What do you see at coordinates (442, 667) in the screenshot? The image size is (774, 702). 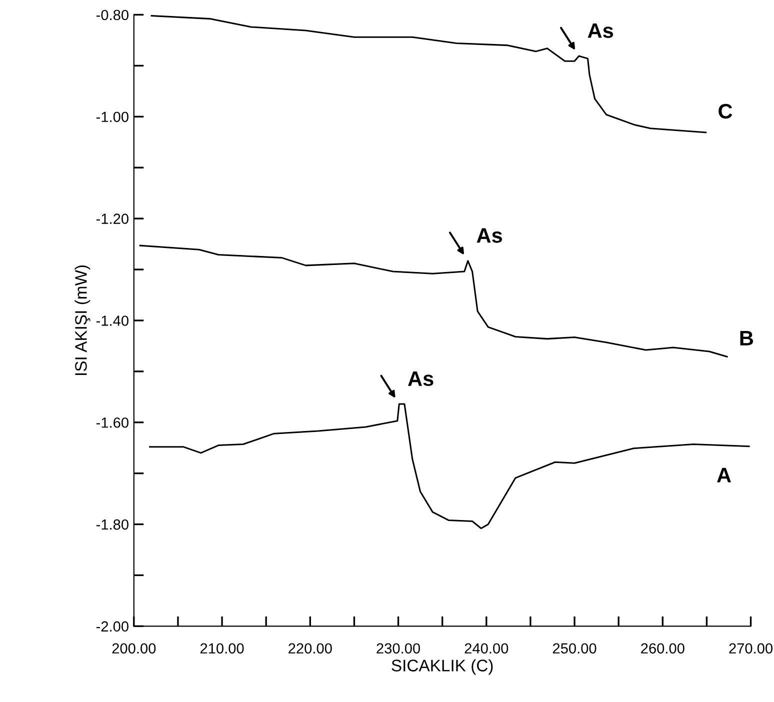 I see `x-axis-title: SICAKLIK (C)` at bounding box center [442, 667].